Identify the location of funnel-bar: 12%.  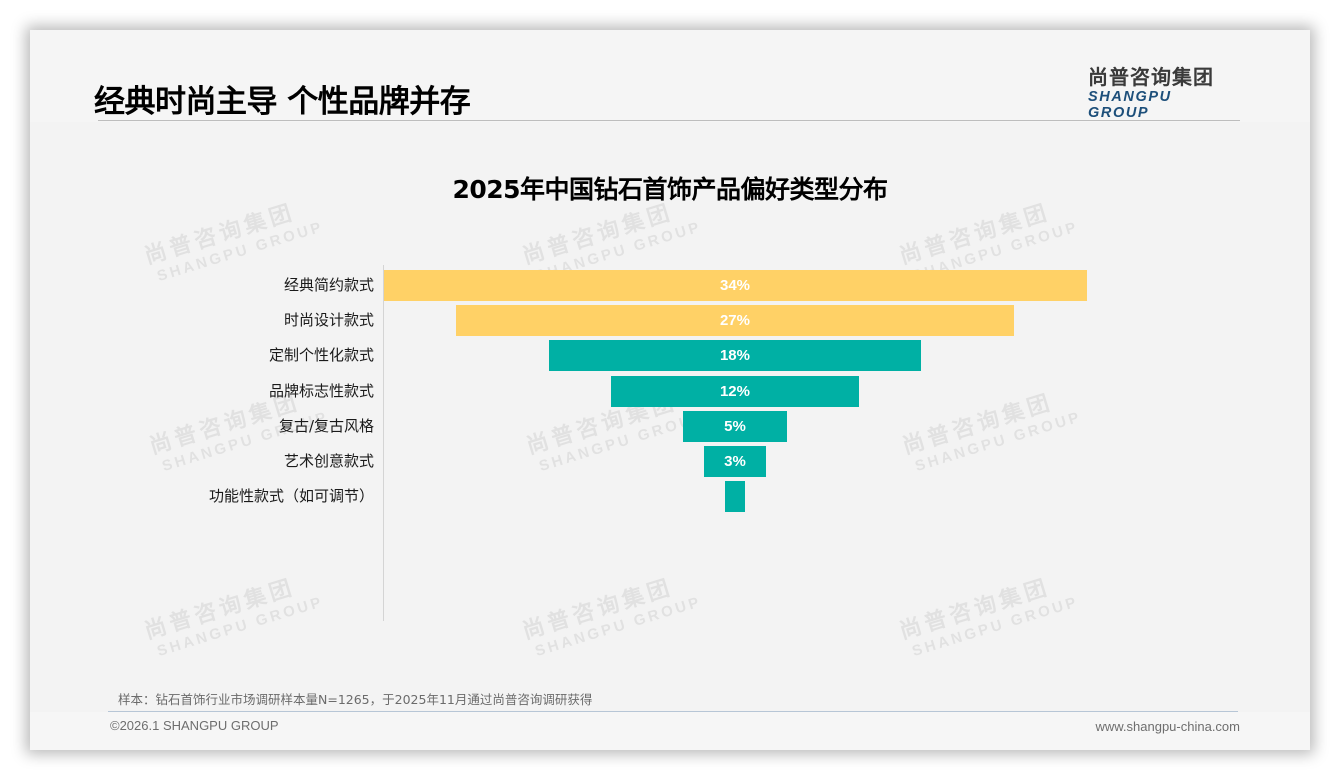
(735, 391).